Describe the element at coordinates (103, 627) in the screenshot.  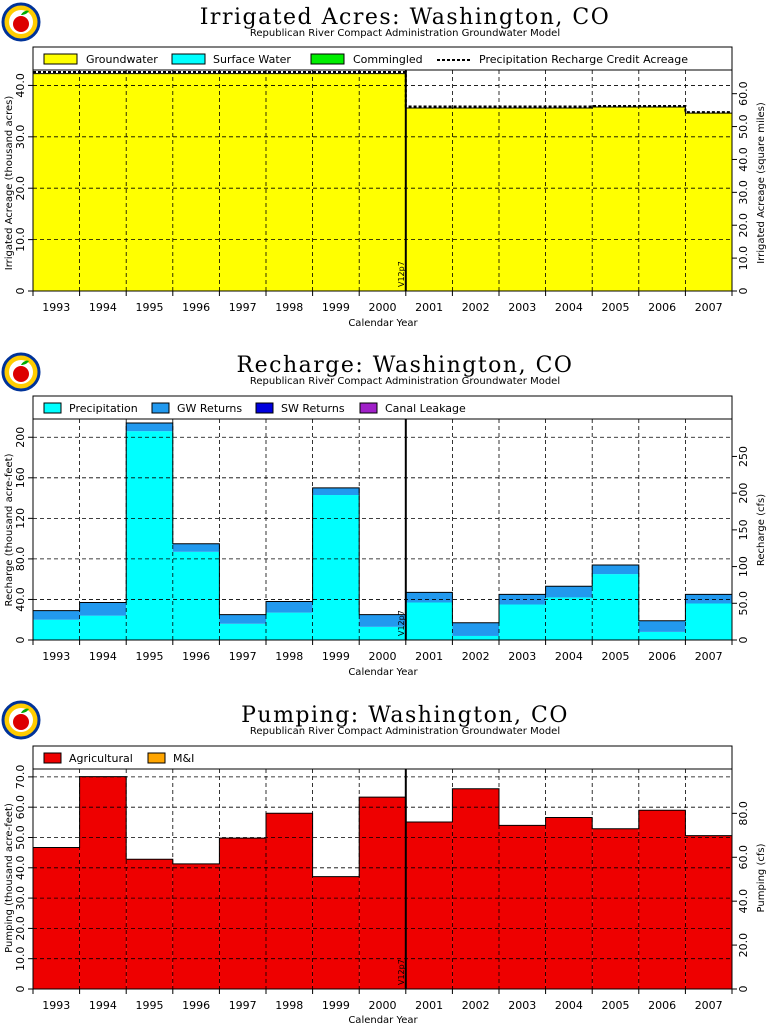
I see `bar-precipitation-1994` at that location.